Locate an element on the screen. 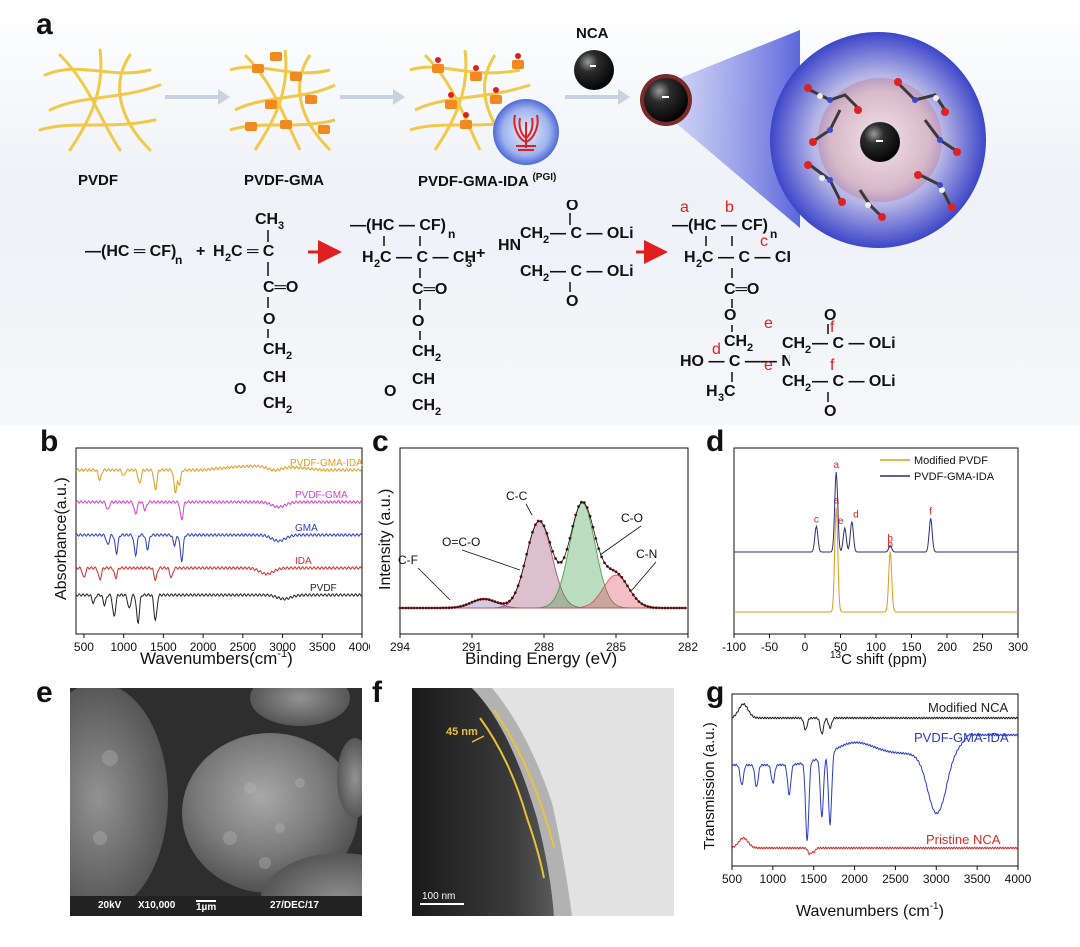 This screenshot has height=947, width=1080. g-tick-label: 2500 is located at coordinates (895, 879).